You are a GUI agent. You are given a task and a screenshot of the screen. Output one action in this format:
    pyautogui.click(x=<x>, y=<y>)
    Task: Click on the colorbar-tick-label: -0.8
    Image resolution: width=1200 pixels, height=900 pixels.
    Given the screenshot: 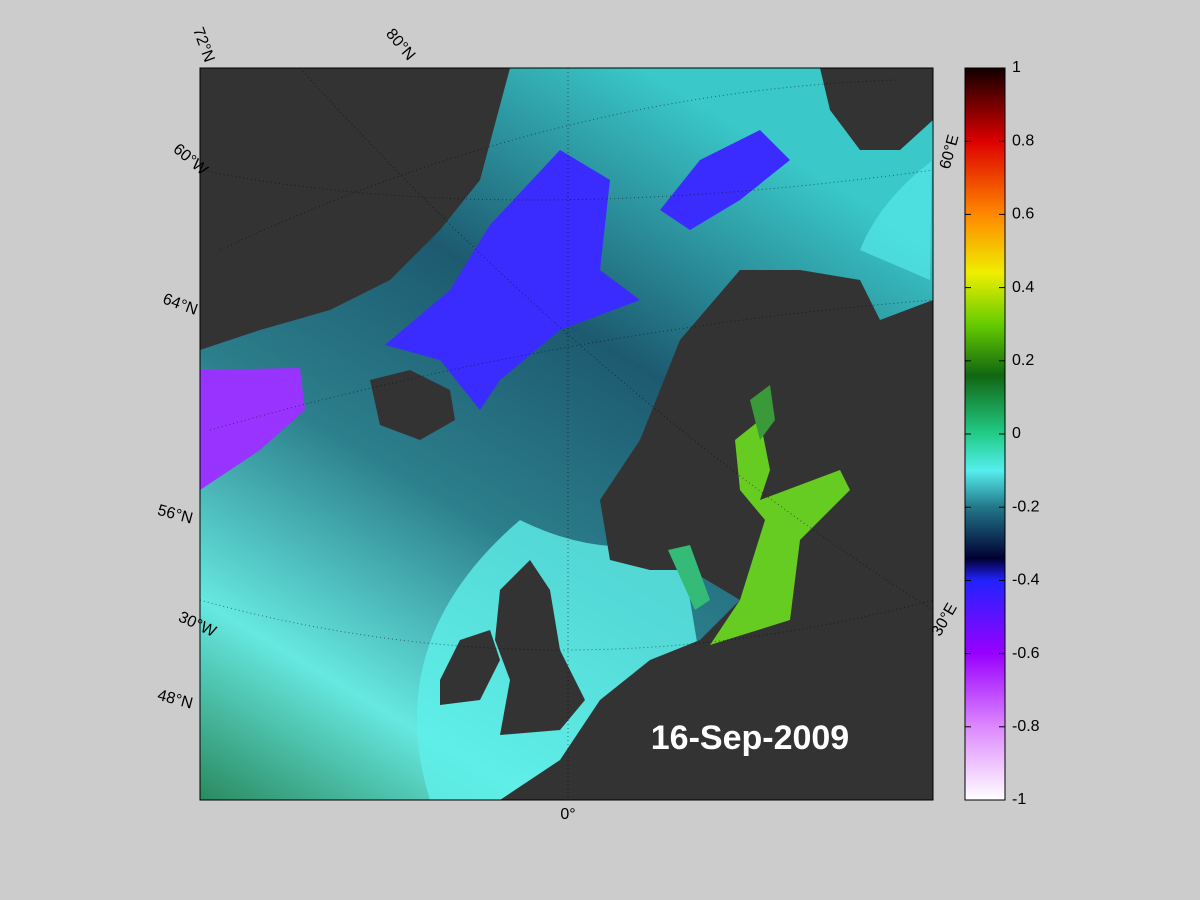 What is the action you would take?
    pyautogui.click(x=1026, y=726)
    